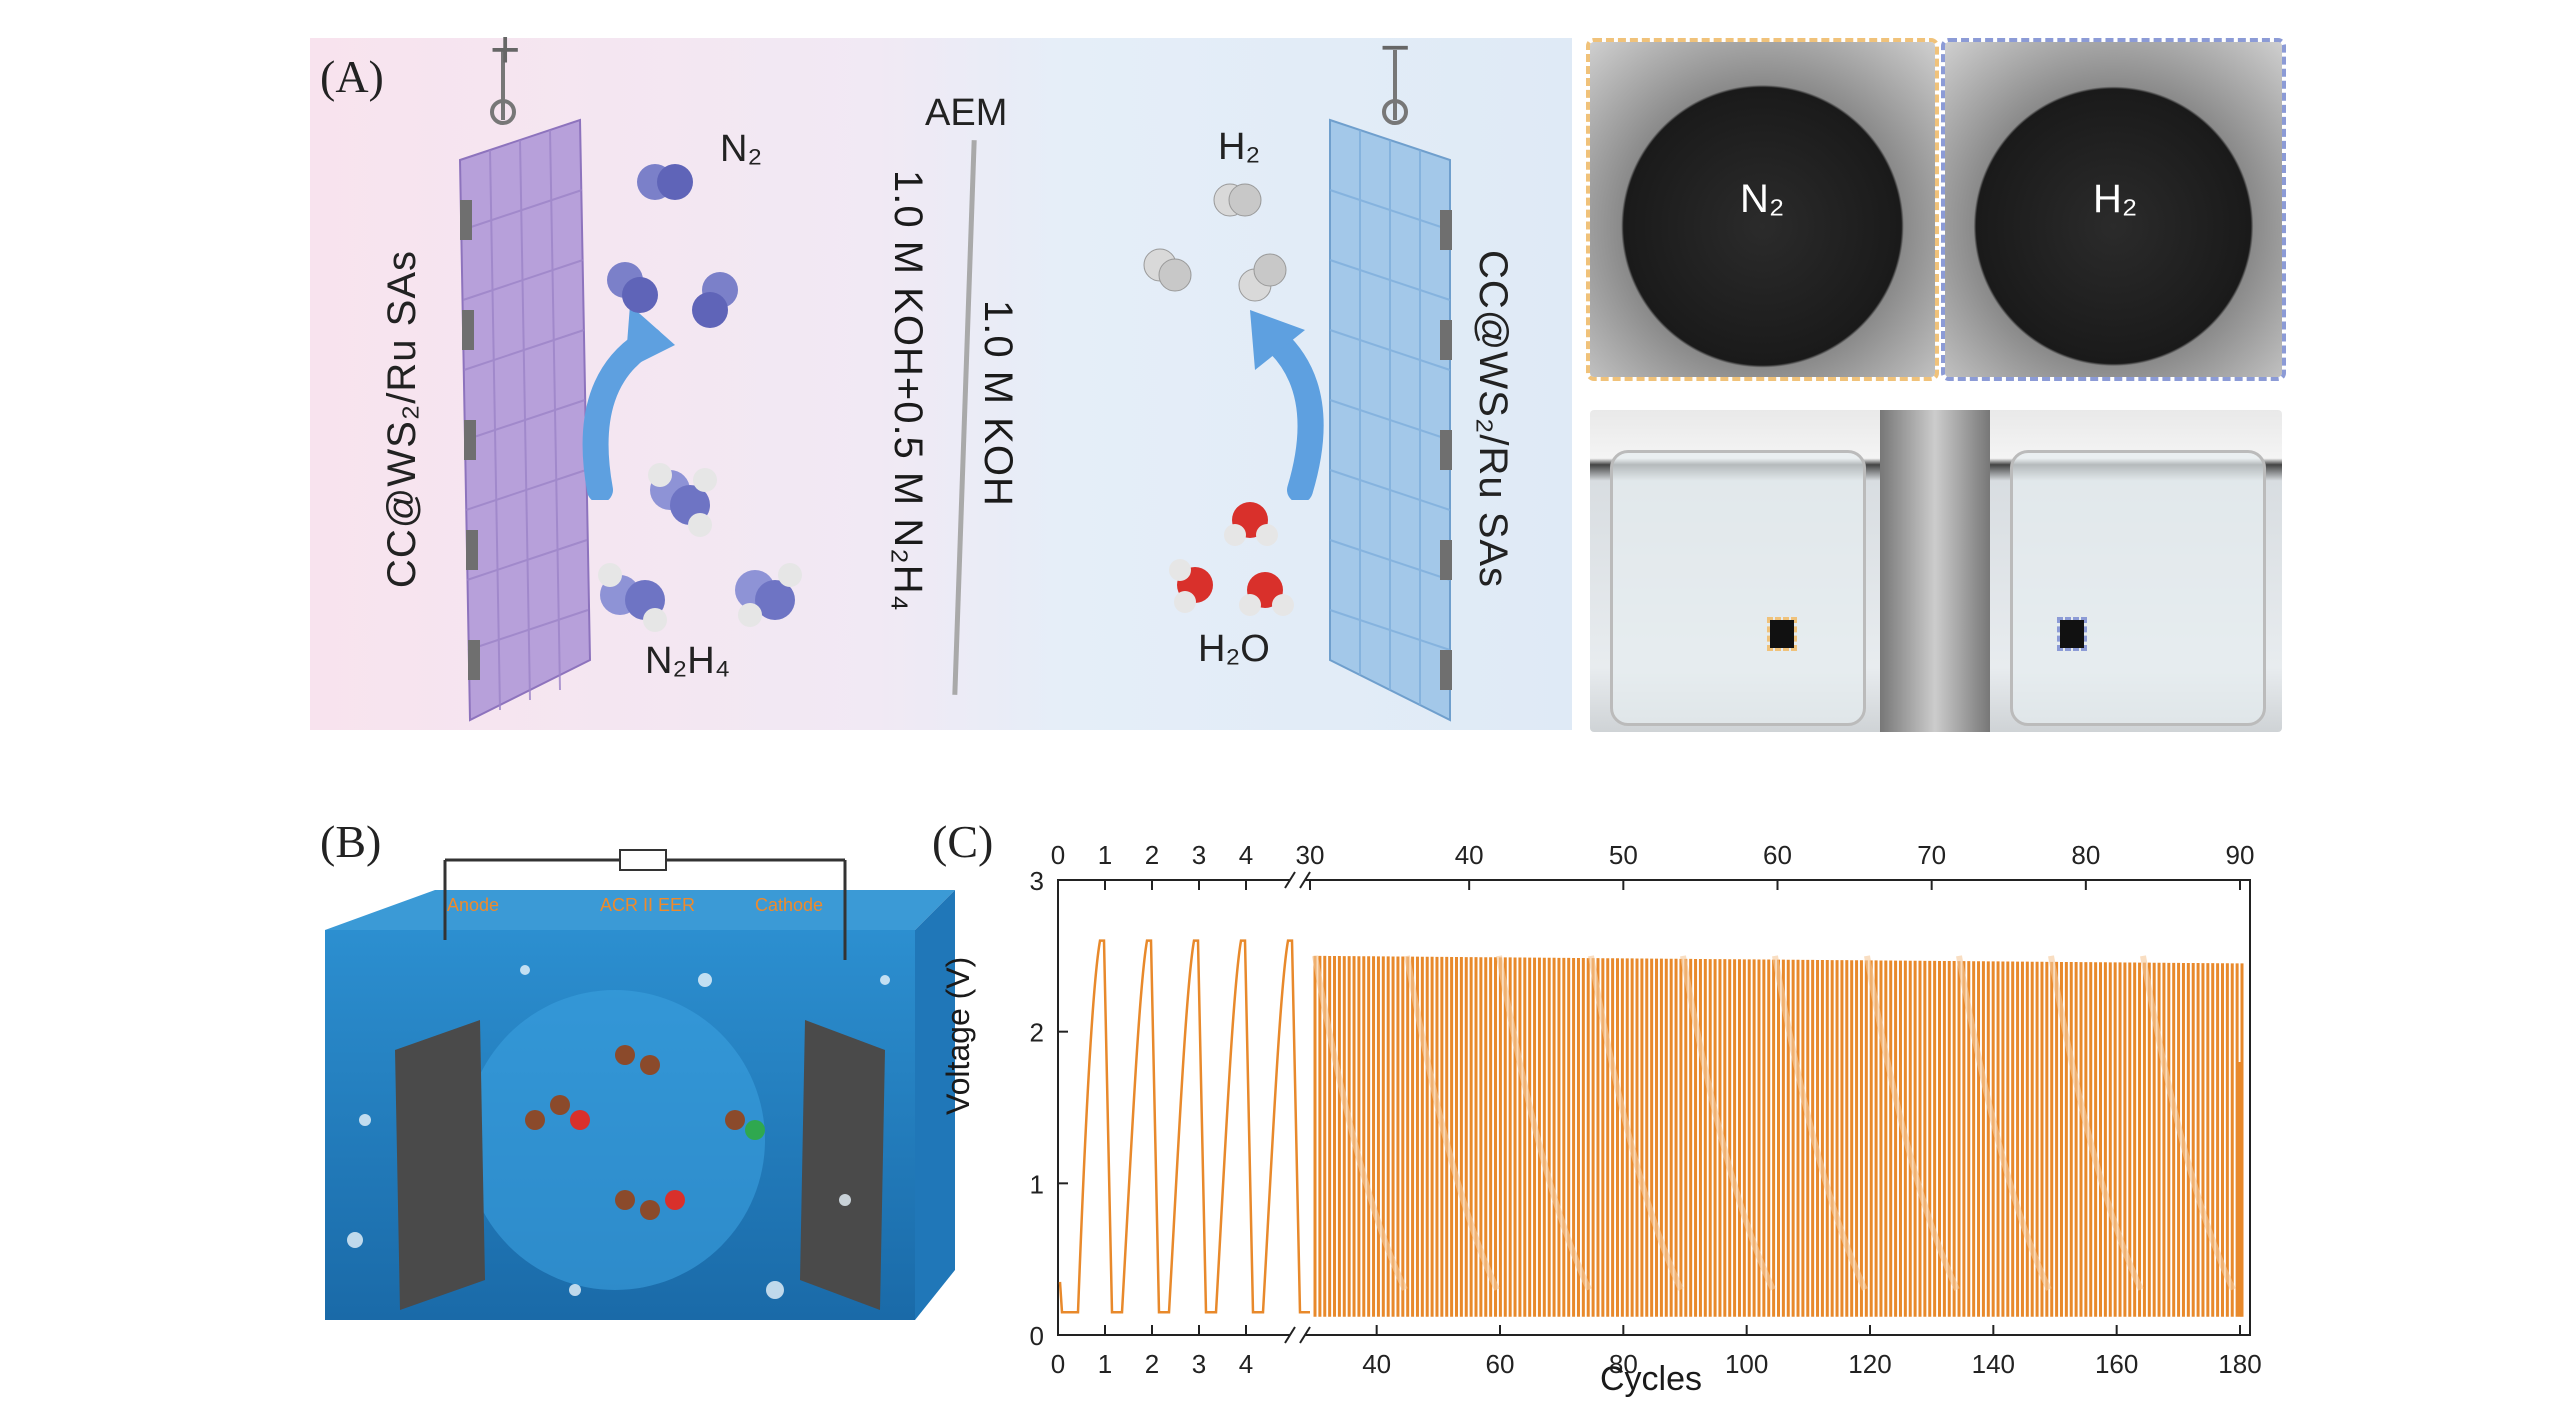 Image resolution: width=2567 pixels, height=1417 pixels. Describe the element at coordinates (1246, 1364) in the screenshot. I see `bottom-tick-label: 4` at that location.